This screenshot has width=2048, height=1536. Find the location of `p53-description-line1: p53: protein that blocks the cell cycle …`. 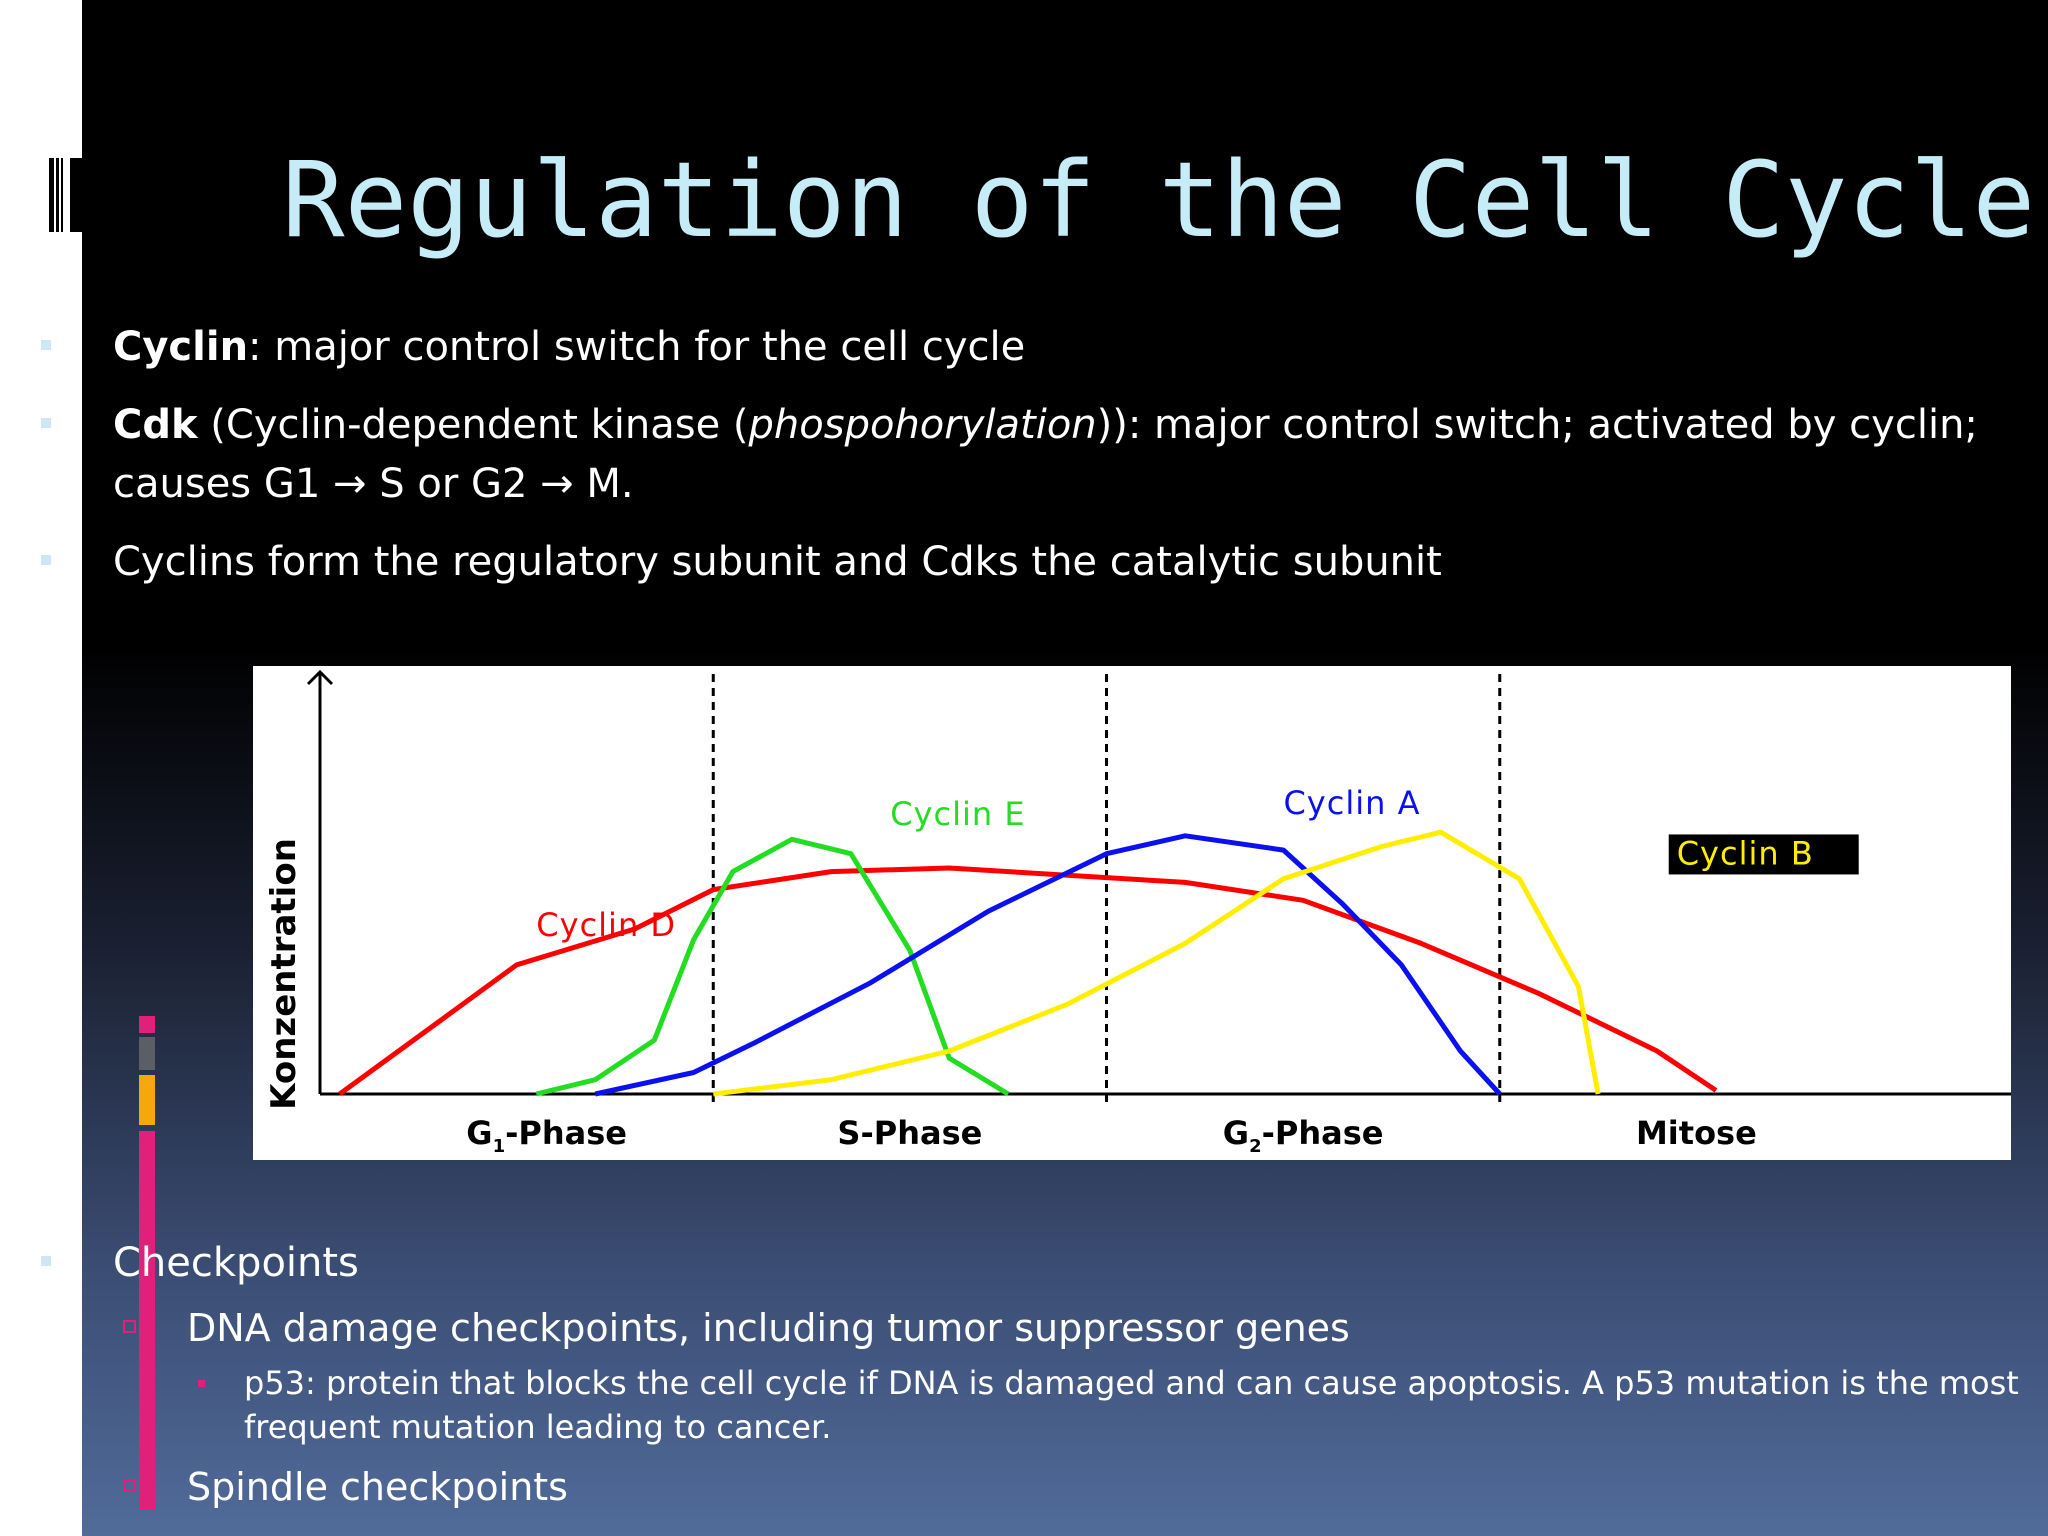

p53-description-line1: p53: protein that blocks the cell cycle … is located at coordinates (1131, 1383).